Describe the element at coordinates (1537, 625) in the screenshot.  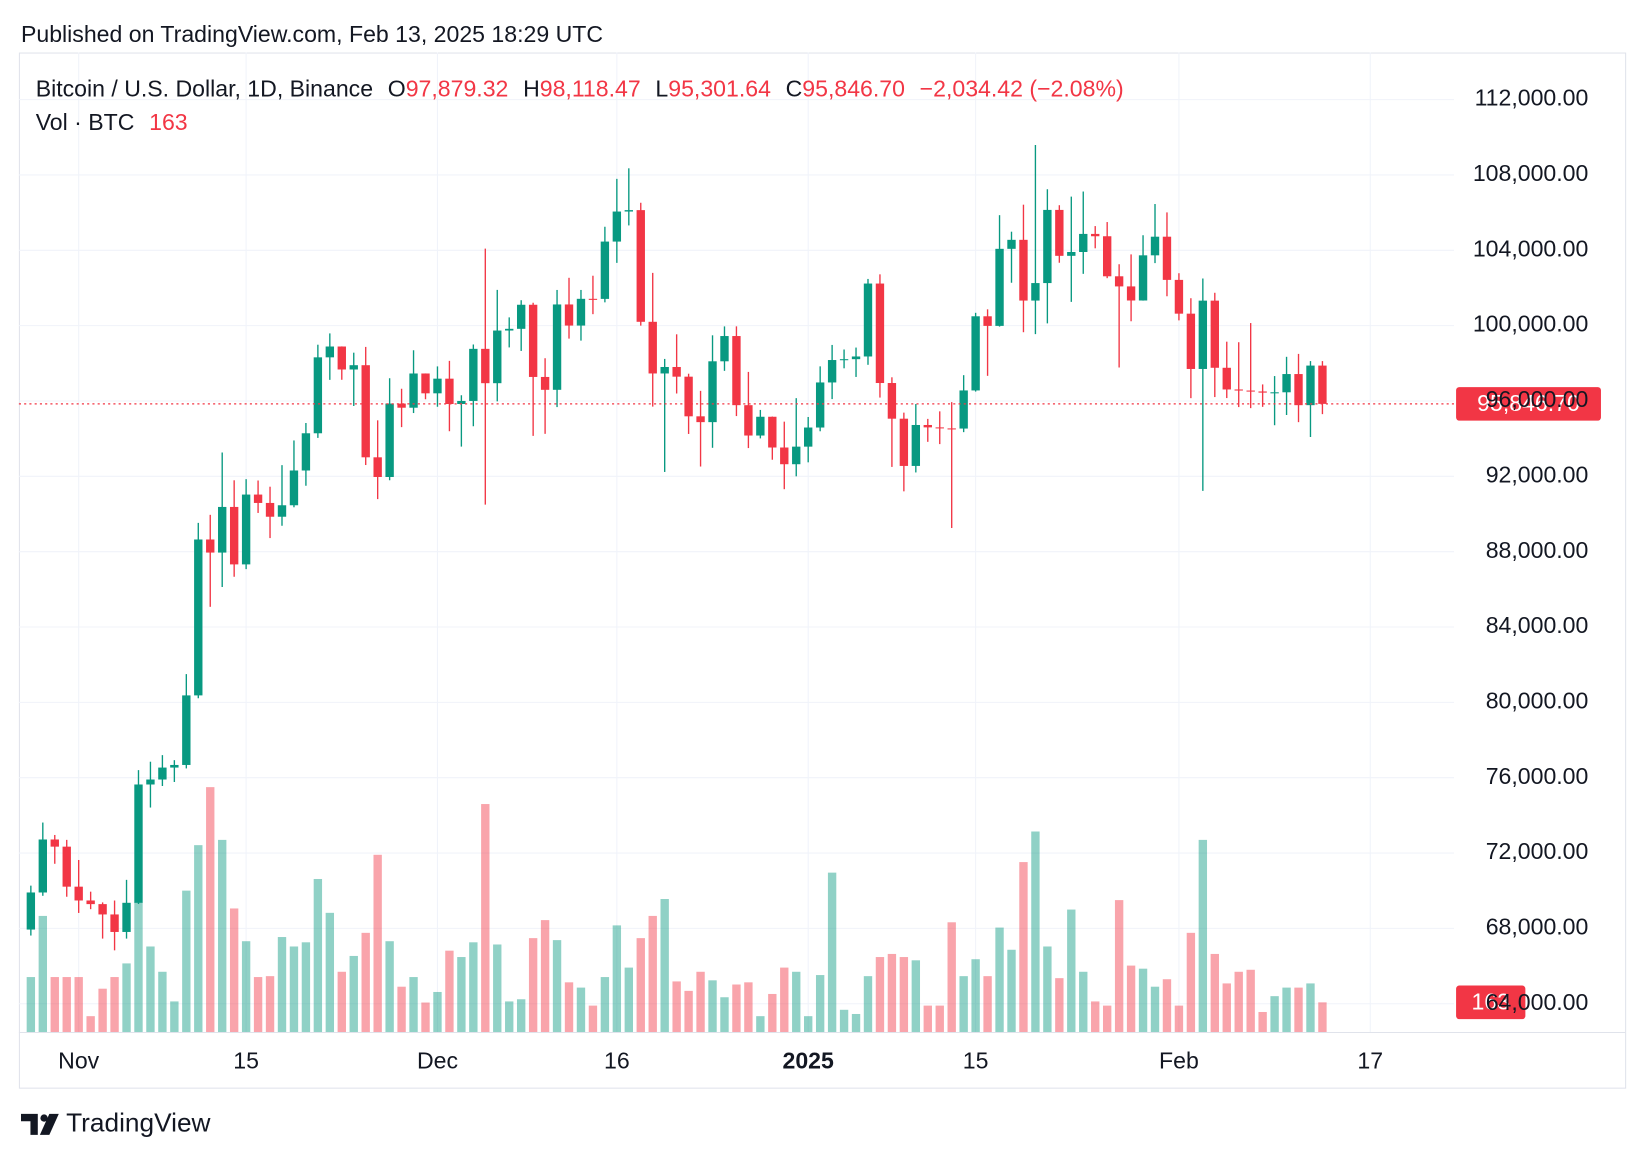
I see `y-tick-label: 84,000.00` at that location.